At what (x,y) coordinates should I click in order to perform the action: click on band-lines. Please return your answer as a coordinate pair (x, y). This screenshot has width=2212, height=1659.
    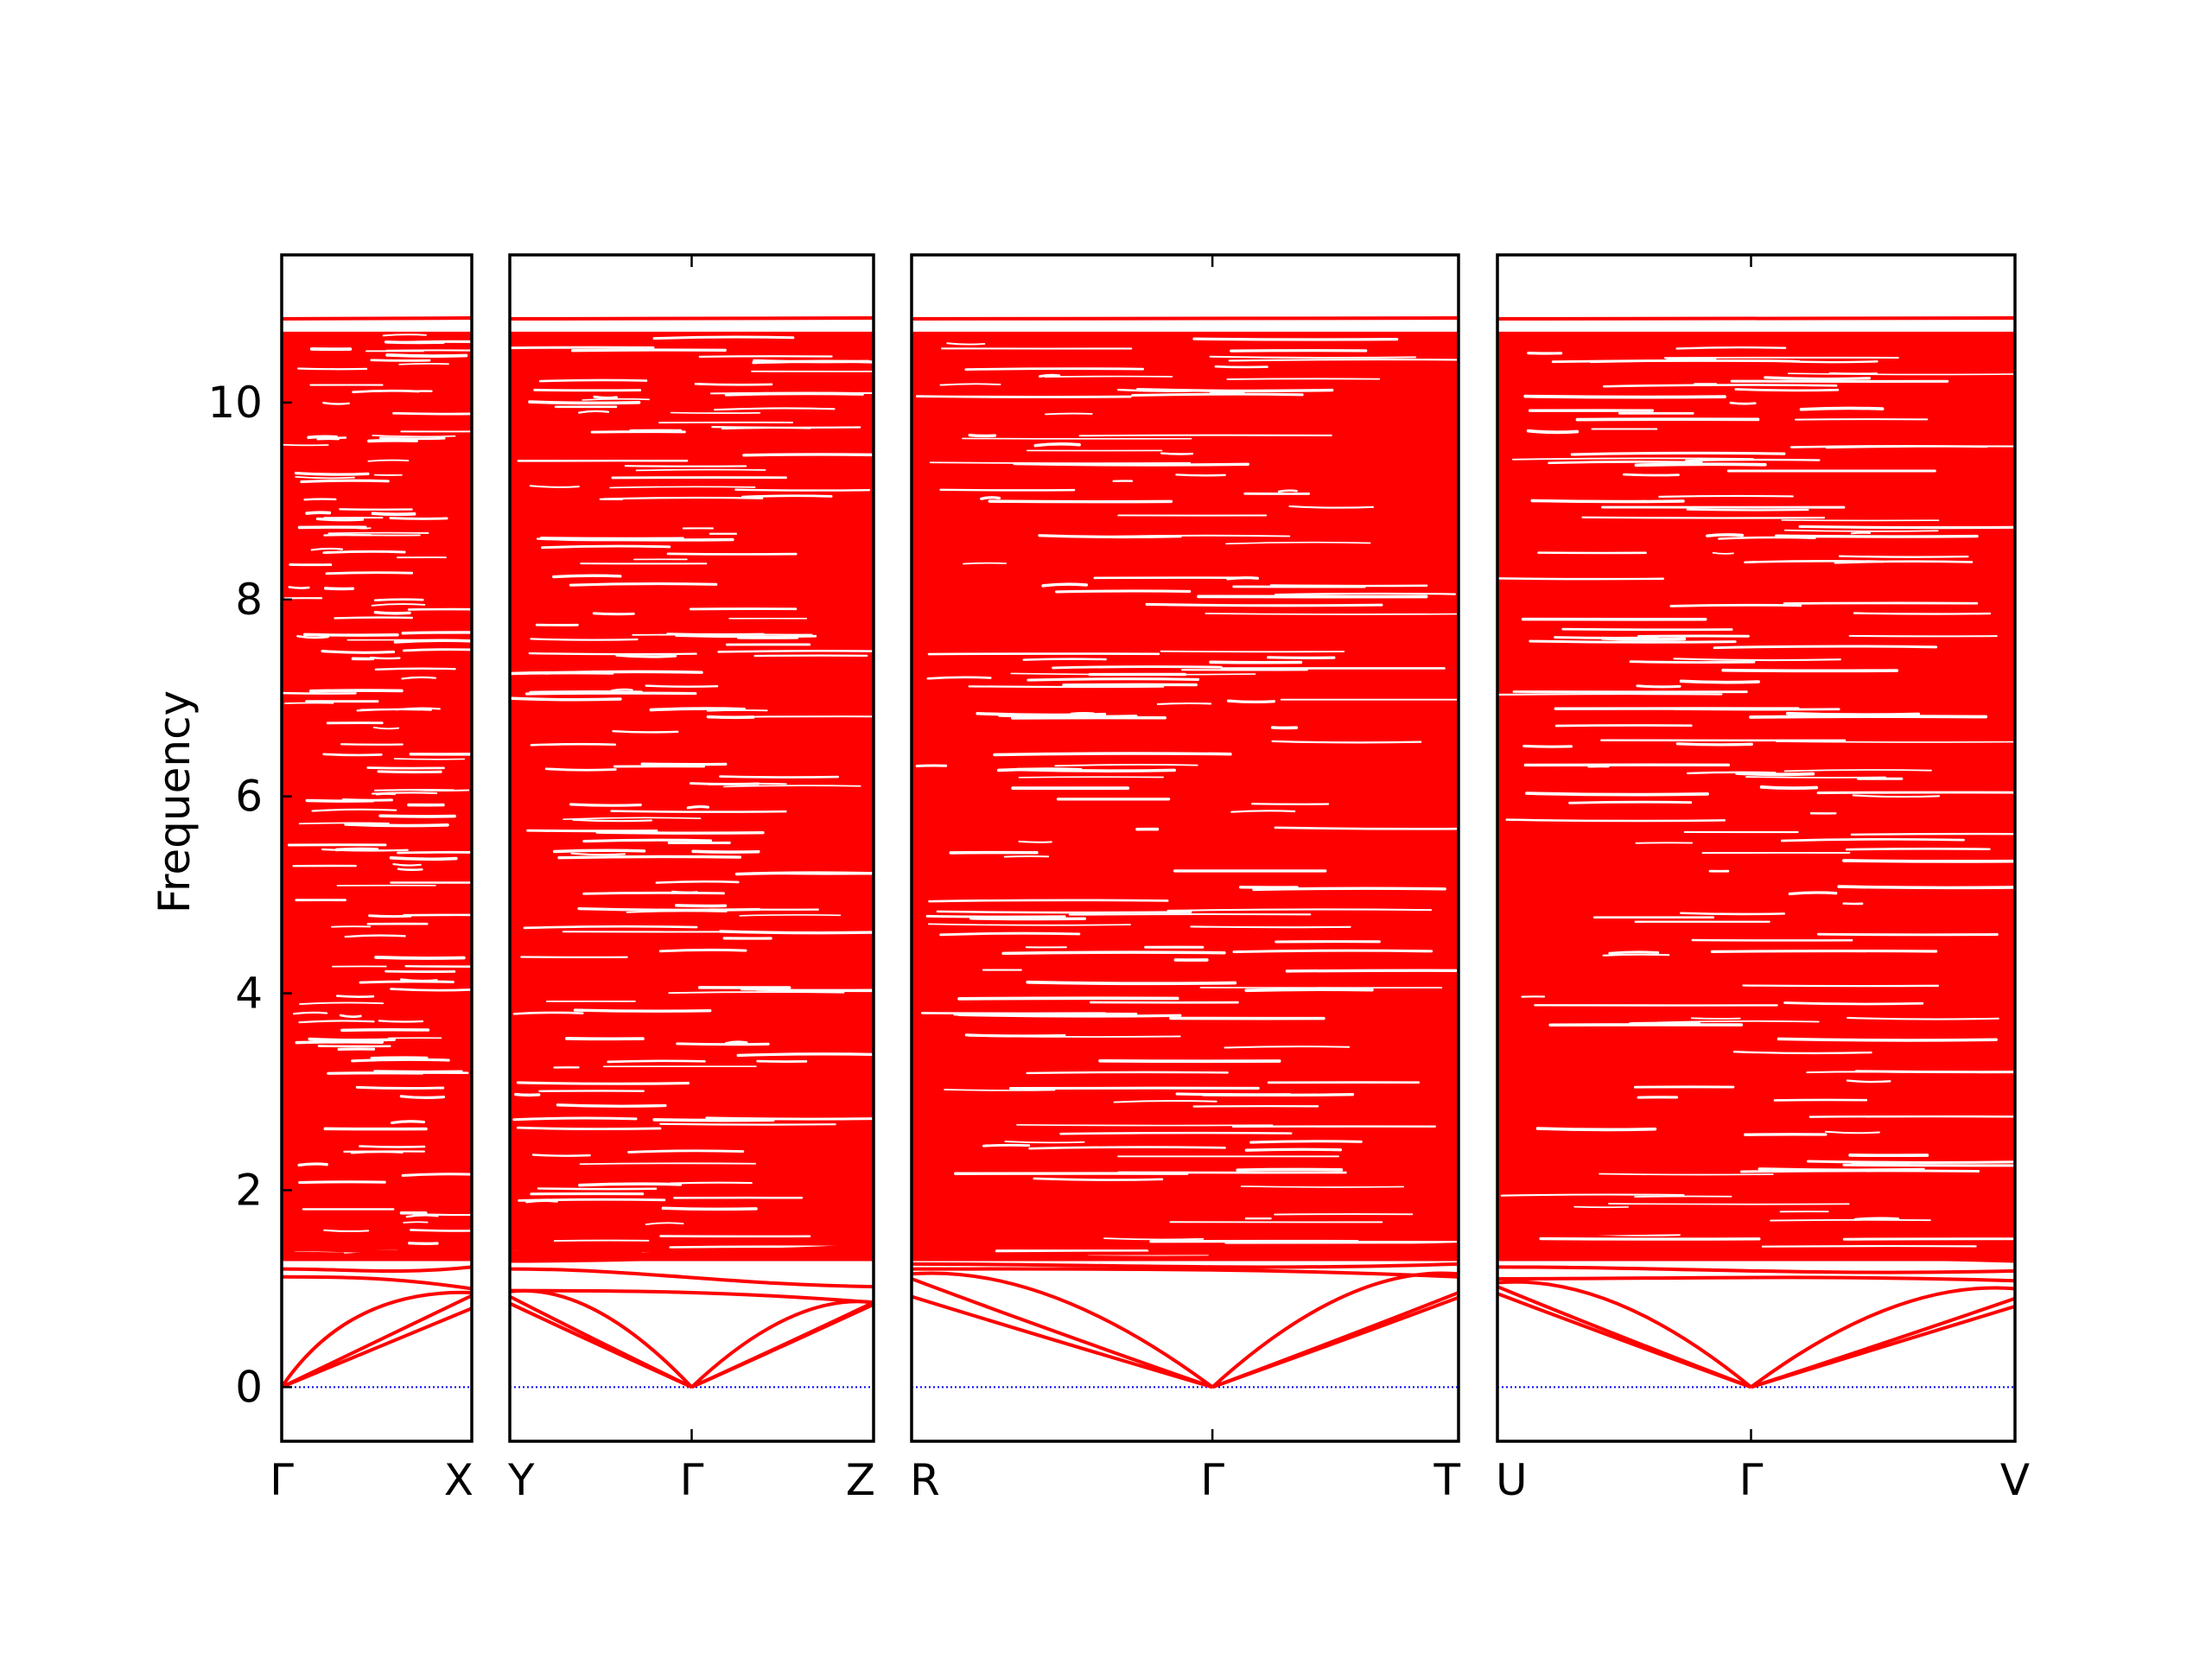
    Looking at the image, I should click on (377, 852).